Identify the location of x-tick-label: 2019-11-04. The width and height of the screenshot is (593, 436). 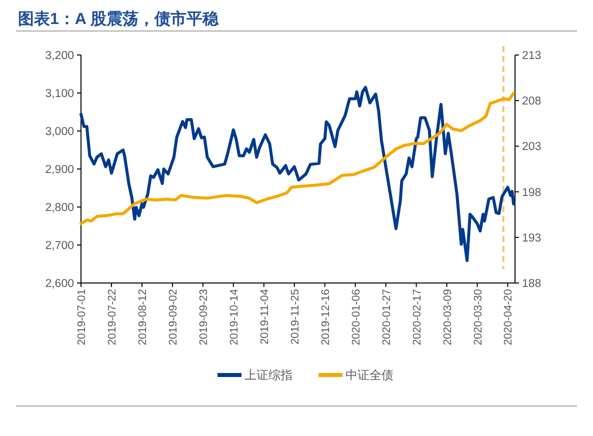
(264, 316).